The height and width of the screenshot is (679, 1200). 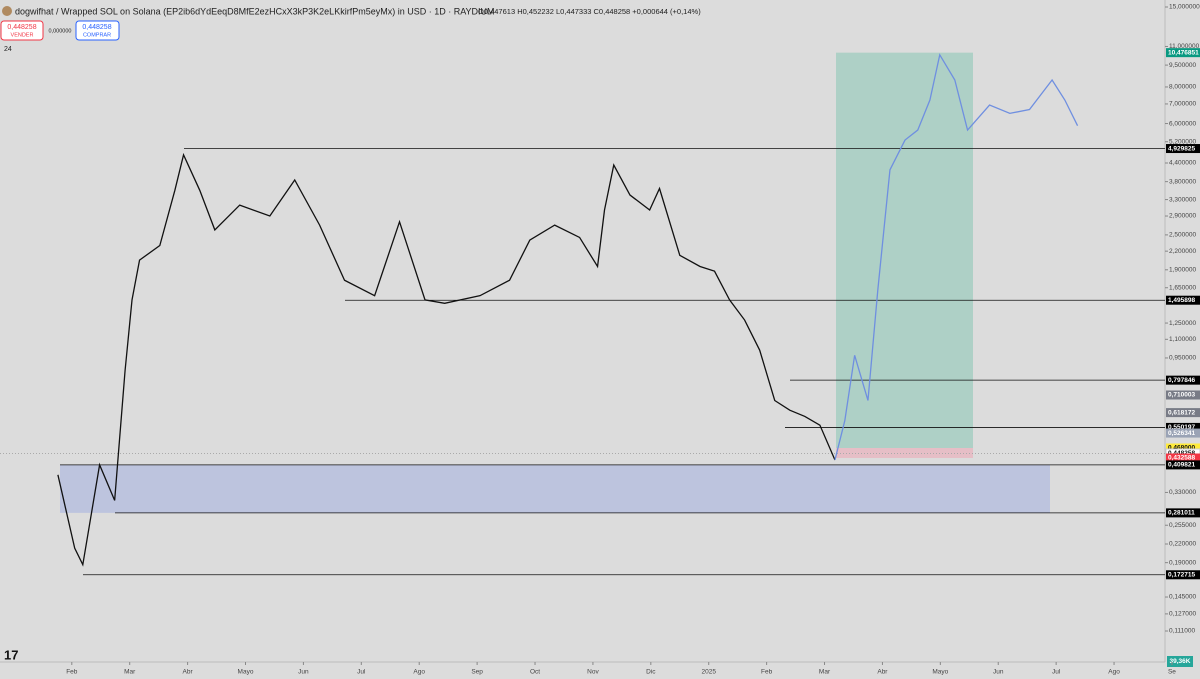 I want to click on indicator-count: 24, so click(x=8, y=49).